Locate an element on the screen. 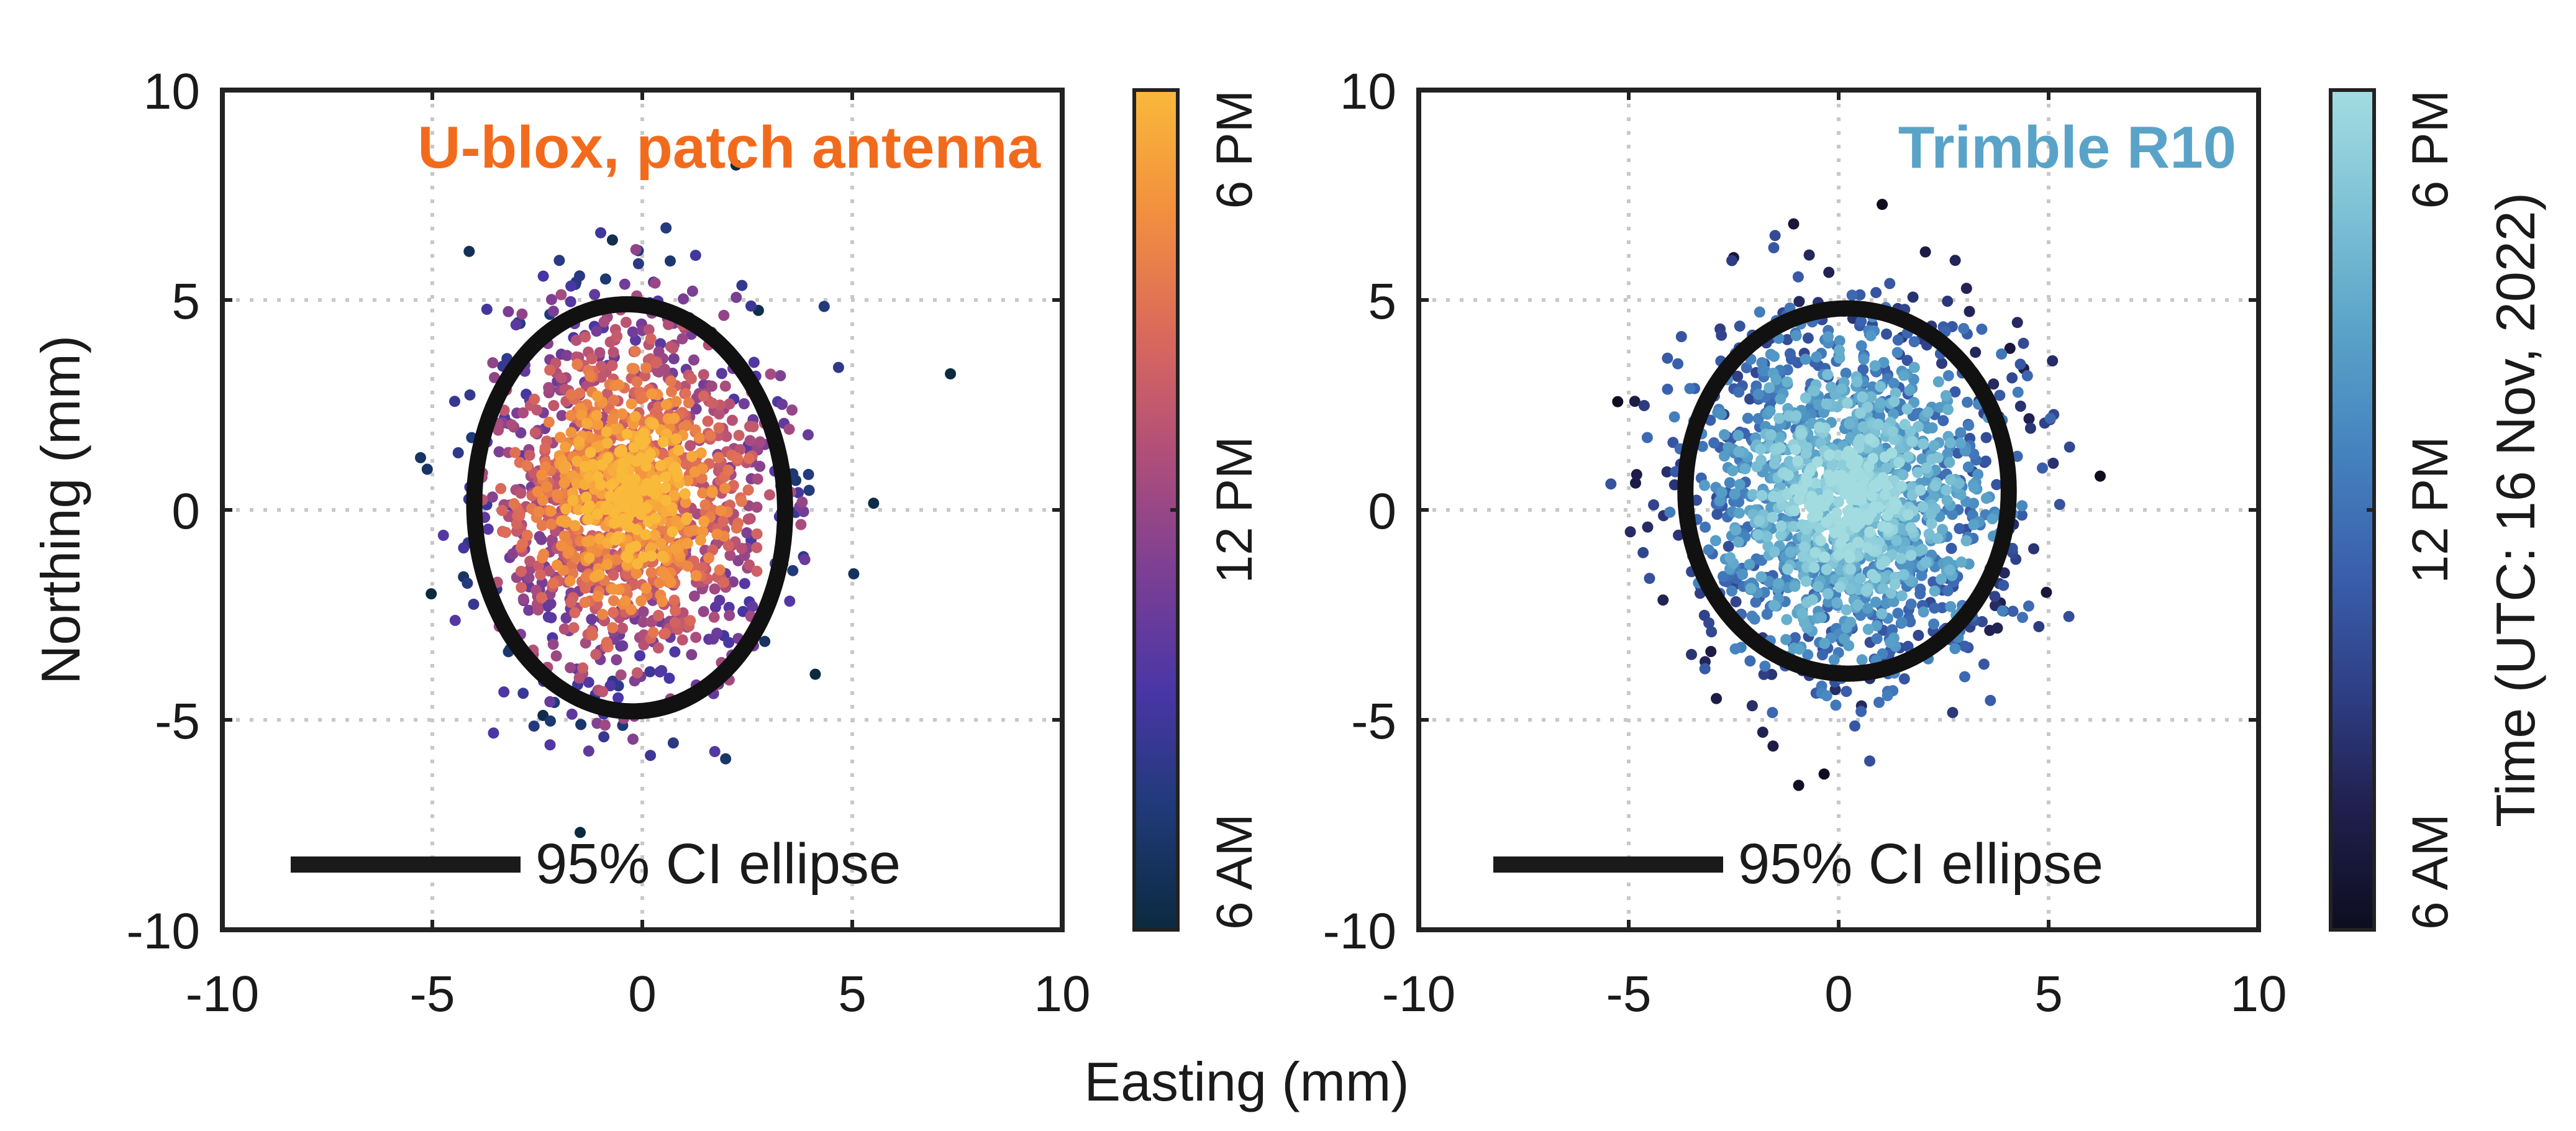  left-colorbar-tick-label: 6 AM is located at coordinates (1234, 872).